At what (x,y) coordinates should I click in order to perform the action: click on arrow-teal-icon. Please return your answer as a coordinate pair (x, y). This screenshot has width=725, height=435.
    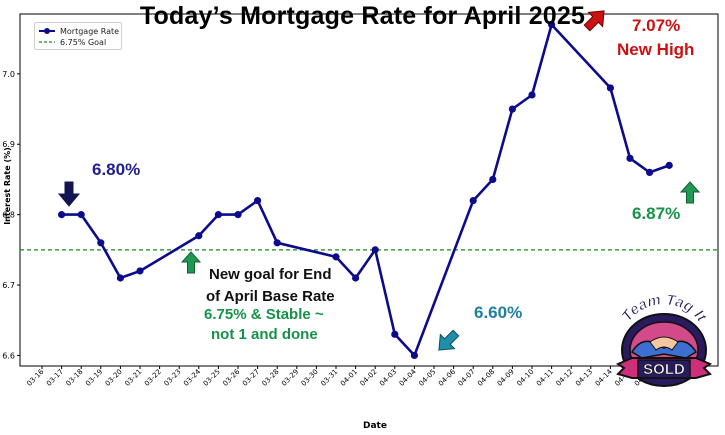
    Looking at the image, I should click on (449, 340).